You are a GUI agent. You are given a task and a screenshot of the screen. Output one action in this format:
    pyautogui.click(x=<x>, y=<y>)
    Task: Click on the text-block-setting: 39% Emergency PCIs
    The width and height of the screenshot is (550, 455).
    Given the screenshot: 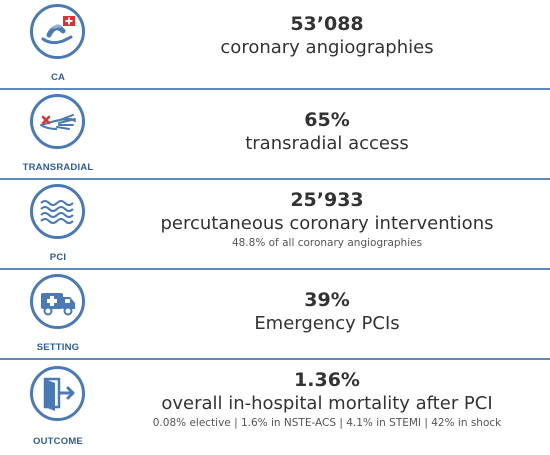 What is the action you would take?
    pyautogui.click(x=327, y=312)
    